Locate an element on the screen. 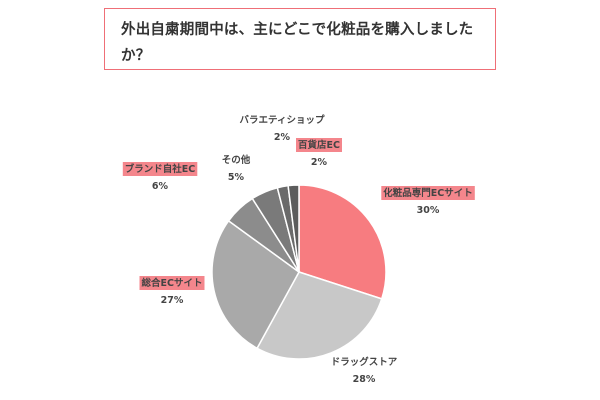  chart-title: 外出自粛期間中は、主にどこで化粧品を購入しましたか？ is located at coordinates (300, 39).